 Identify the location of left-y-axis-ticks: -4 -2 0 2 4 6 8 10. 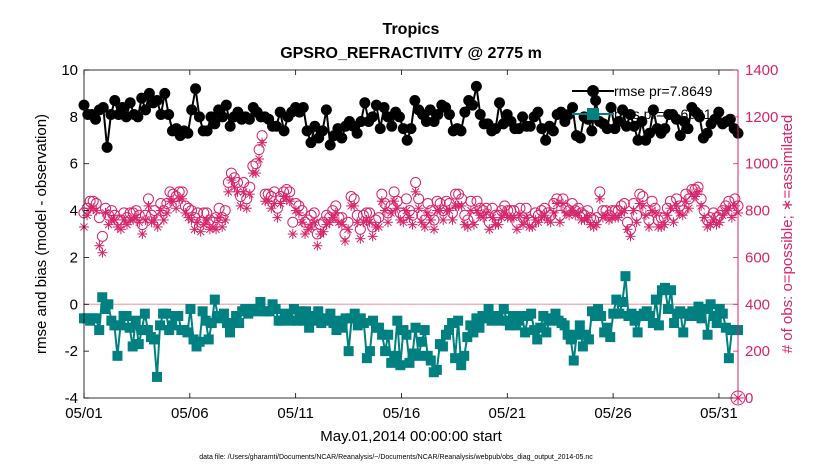
(75, 234).